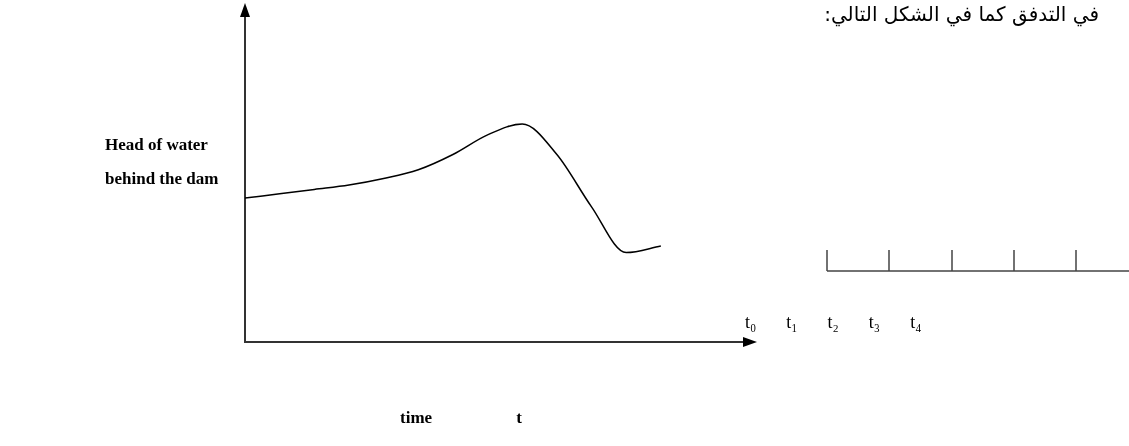 The height and width of the screenshot is (446, 1129). What do you see at coordinates (162, 162) in the screenshot?
I see `y-axis-title: Head of water behind the dam` at bounding box center [162, 162].